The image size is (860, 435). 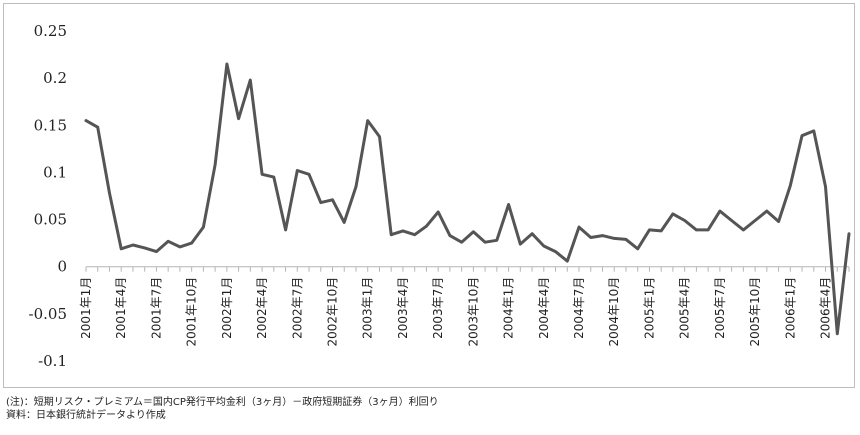 What do you see at coordinates (50, 31) in the screenshot?
I see `y-tick-label: 0.25` at bounding box center [50, 31].